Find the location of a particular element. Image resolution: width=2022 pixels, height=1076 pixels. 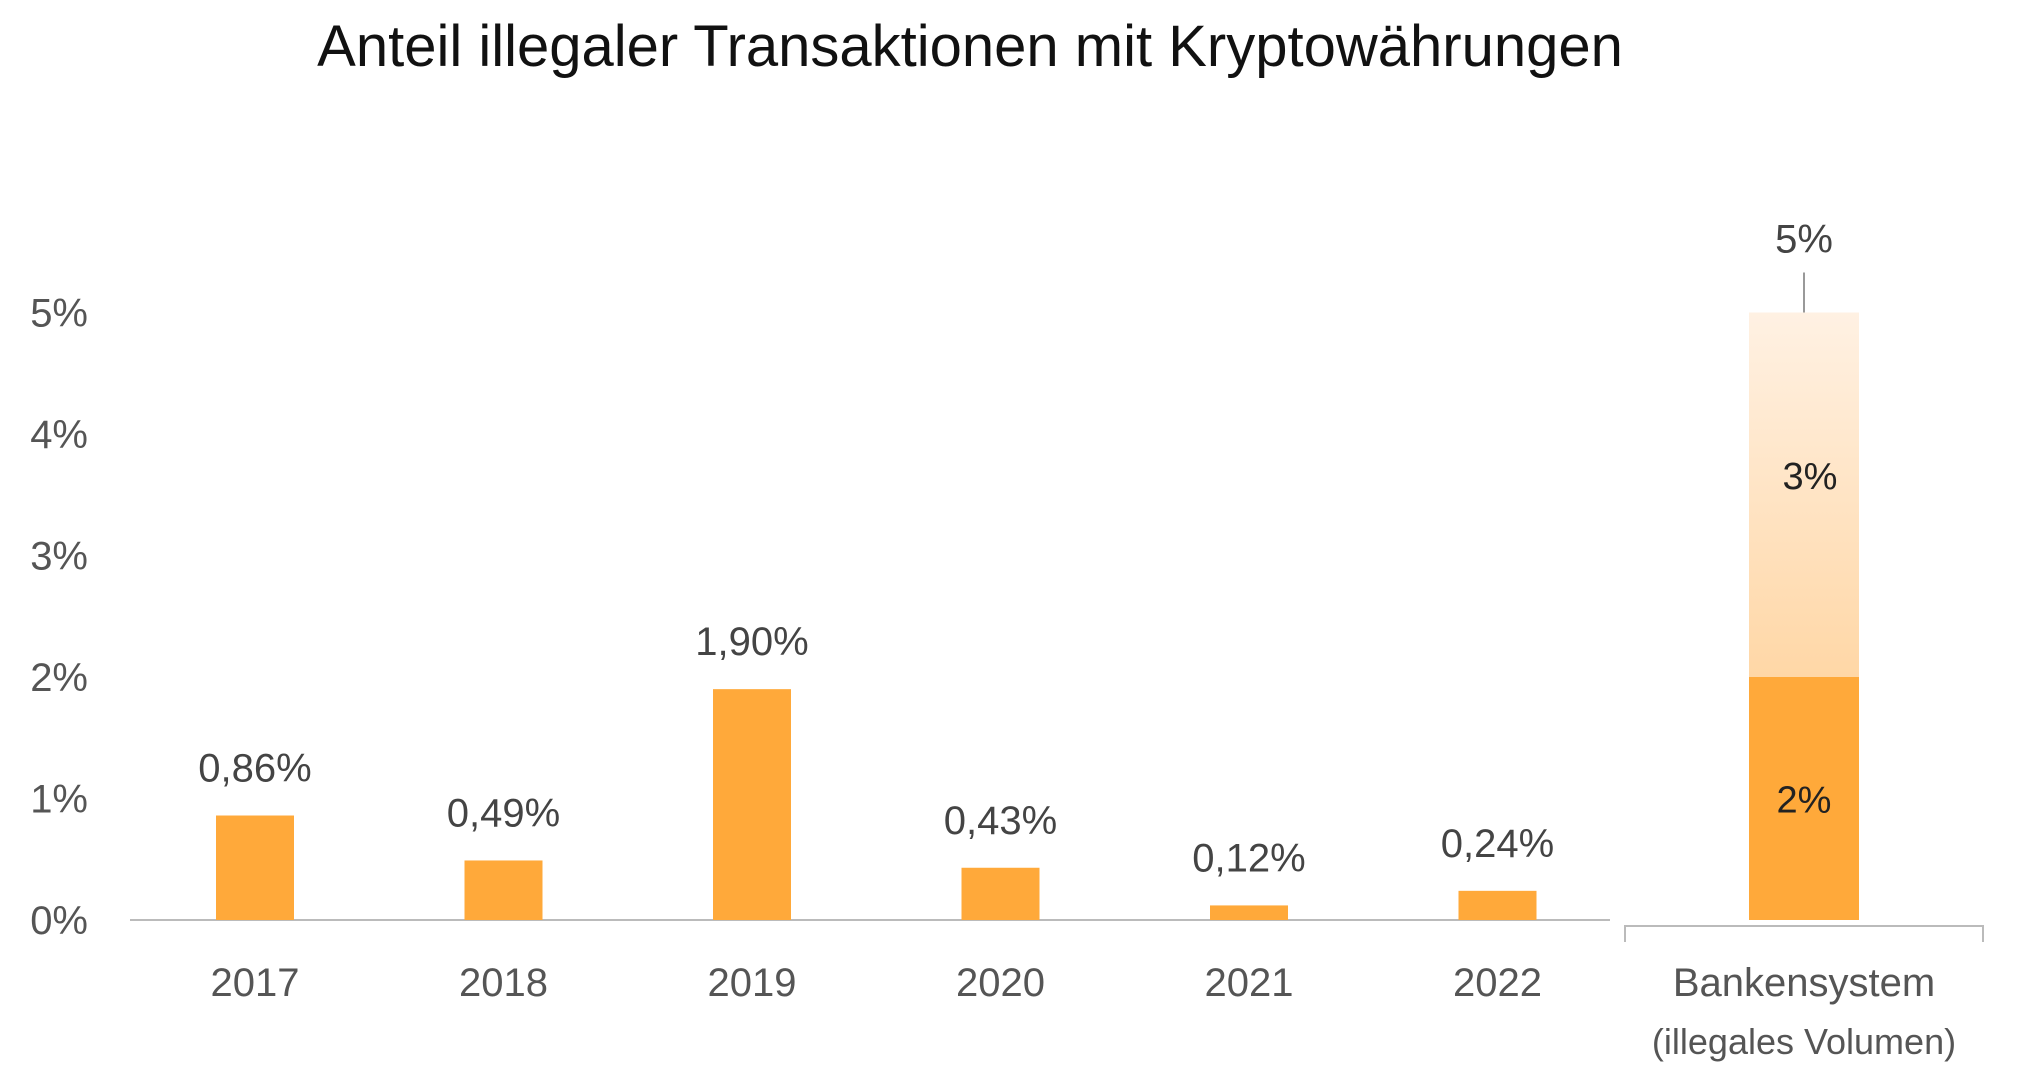

data-label-2021: 0,12% is located at coordinates (1248, 858).